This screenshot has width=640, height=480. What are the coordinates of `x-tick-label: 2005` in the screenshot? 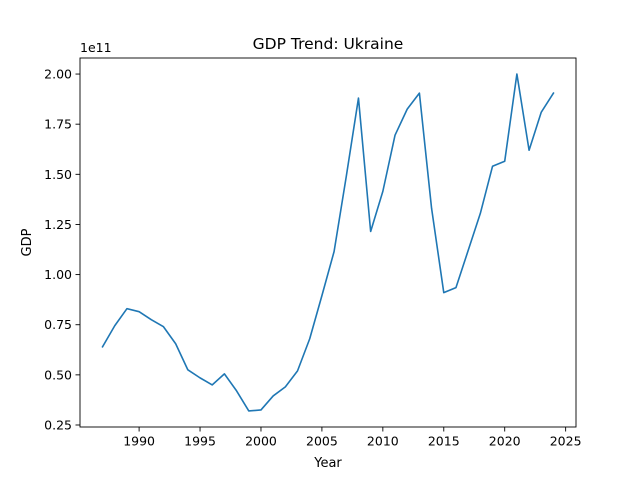 It's located at (322, 441).